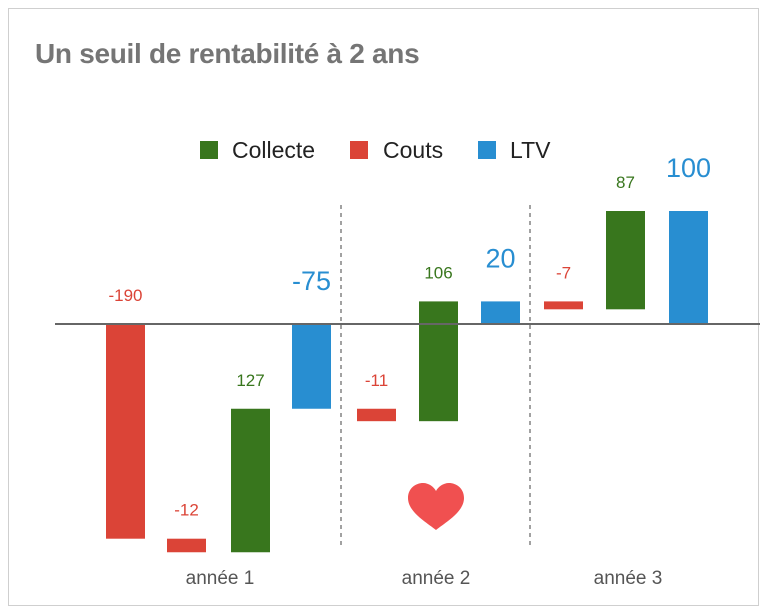  I want to click on chart-title: Un seuil de rentabilité à 2 ans, so click(227, 53).